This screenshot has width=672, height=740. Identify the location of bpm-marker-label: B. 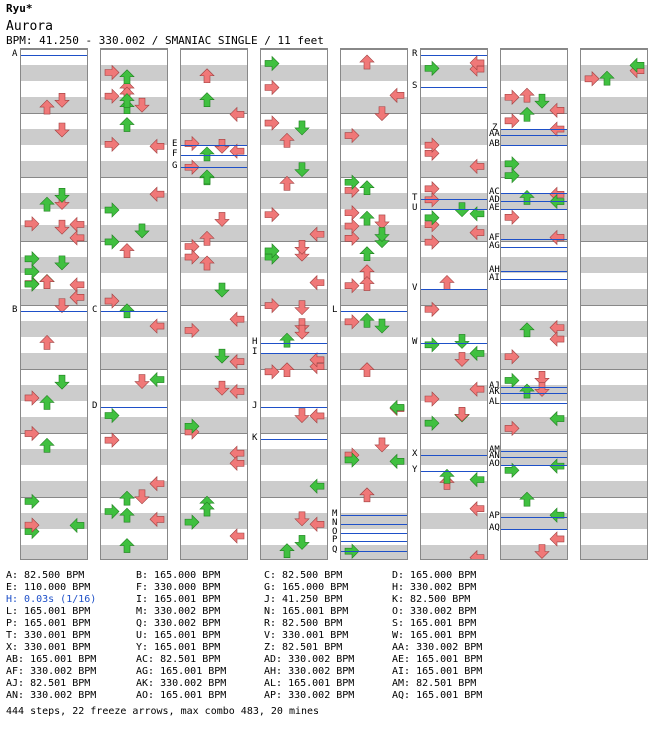
(15, 310).